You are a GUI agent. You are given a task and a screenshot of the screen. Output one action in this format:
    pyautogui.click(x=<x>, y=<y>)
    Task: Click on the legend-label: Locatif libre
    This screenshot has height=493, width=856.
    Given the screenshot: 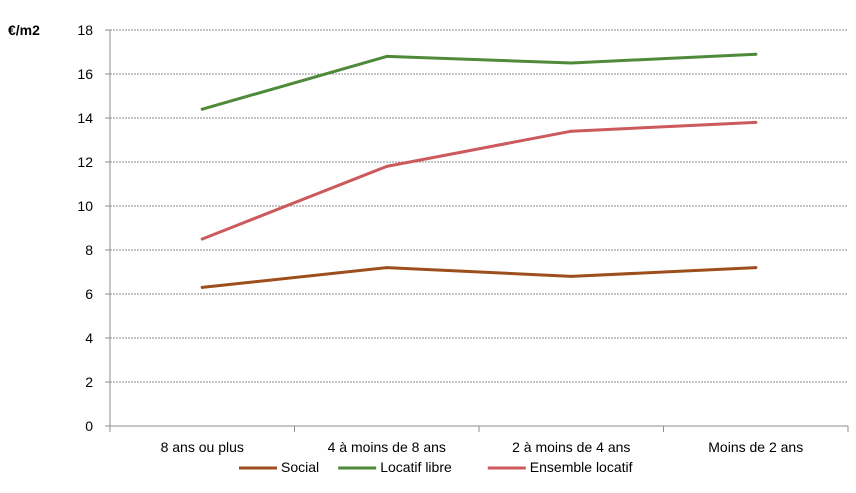 What is the action you would take?
    pyautogui.click(x=416, y=467)
    